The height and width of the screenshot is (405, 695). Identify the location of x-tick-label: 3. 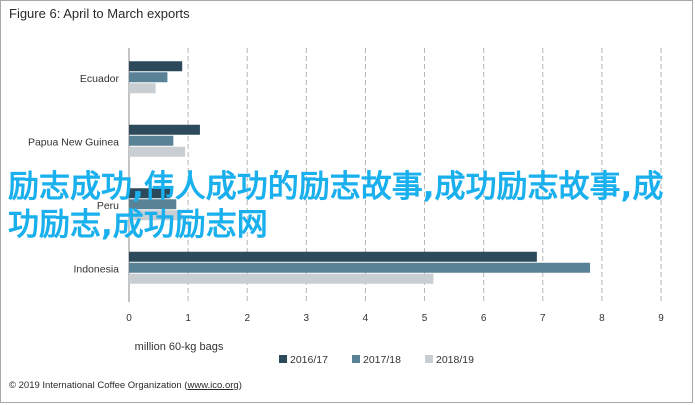
(307, 318).